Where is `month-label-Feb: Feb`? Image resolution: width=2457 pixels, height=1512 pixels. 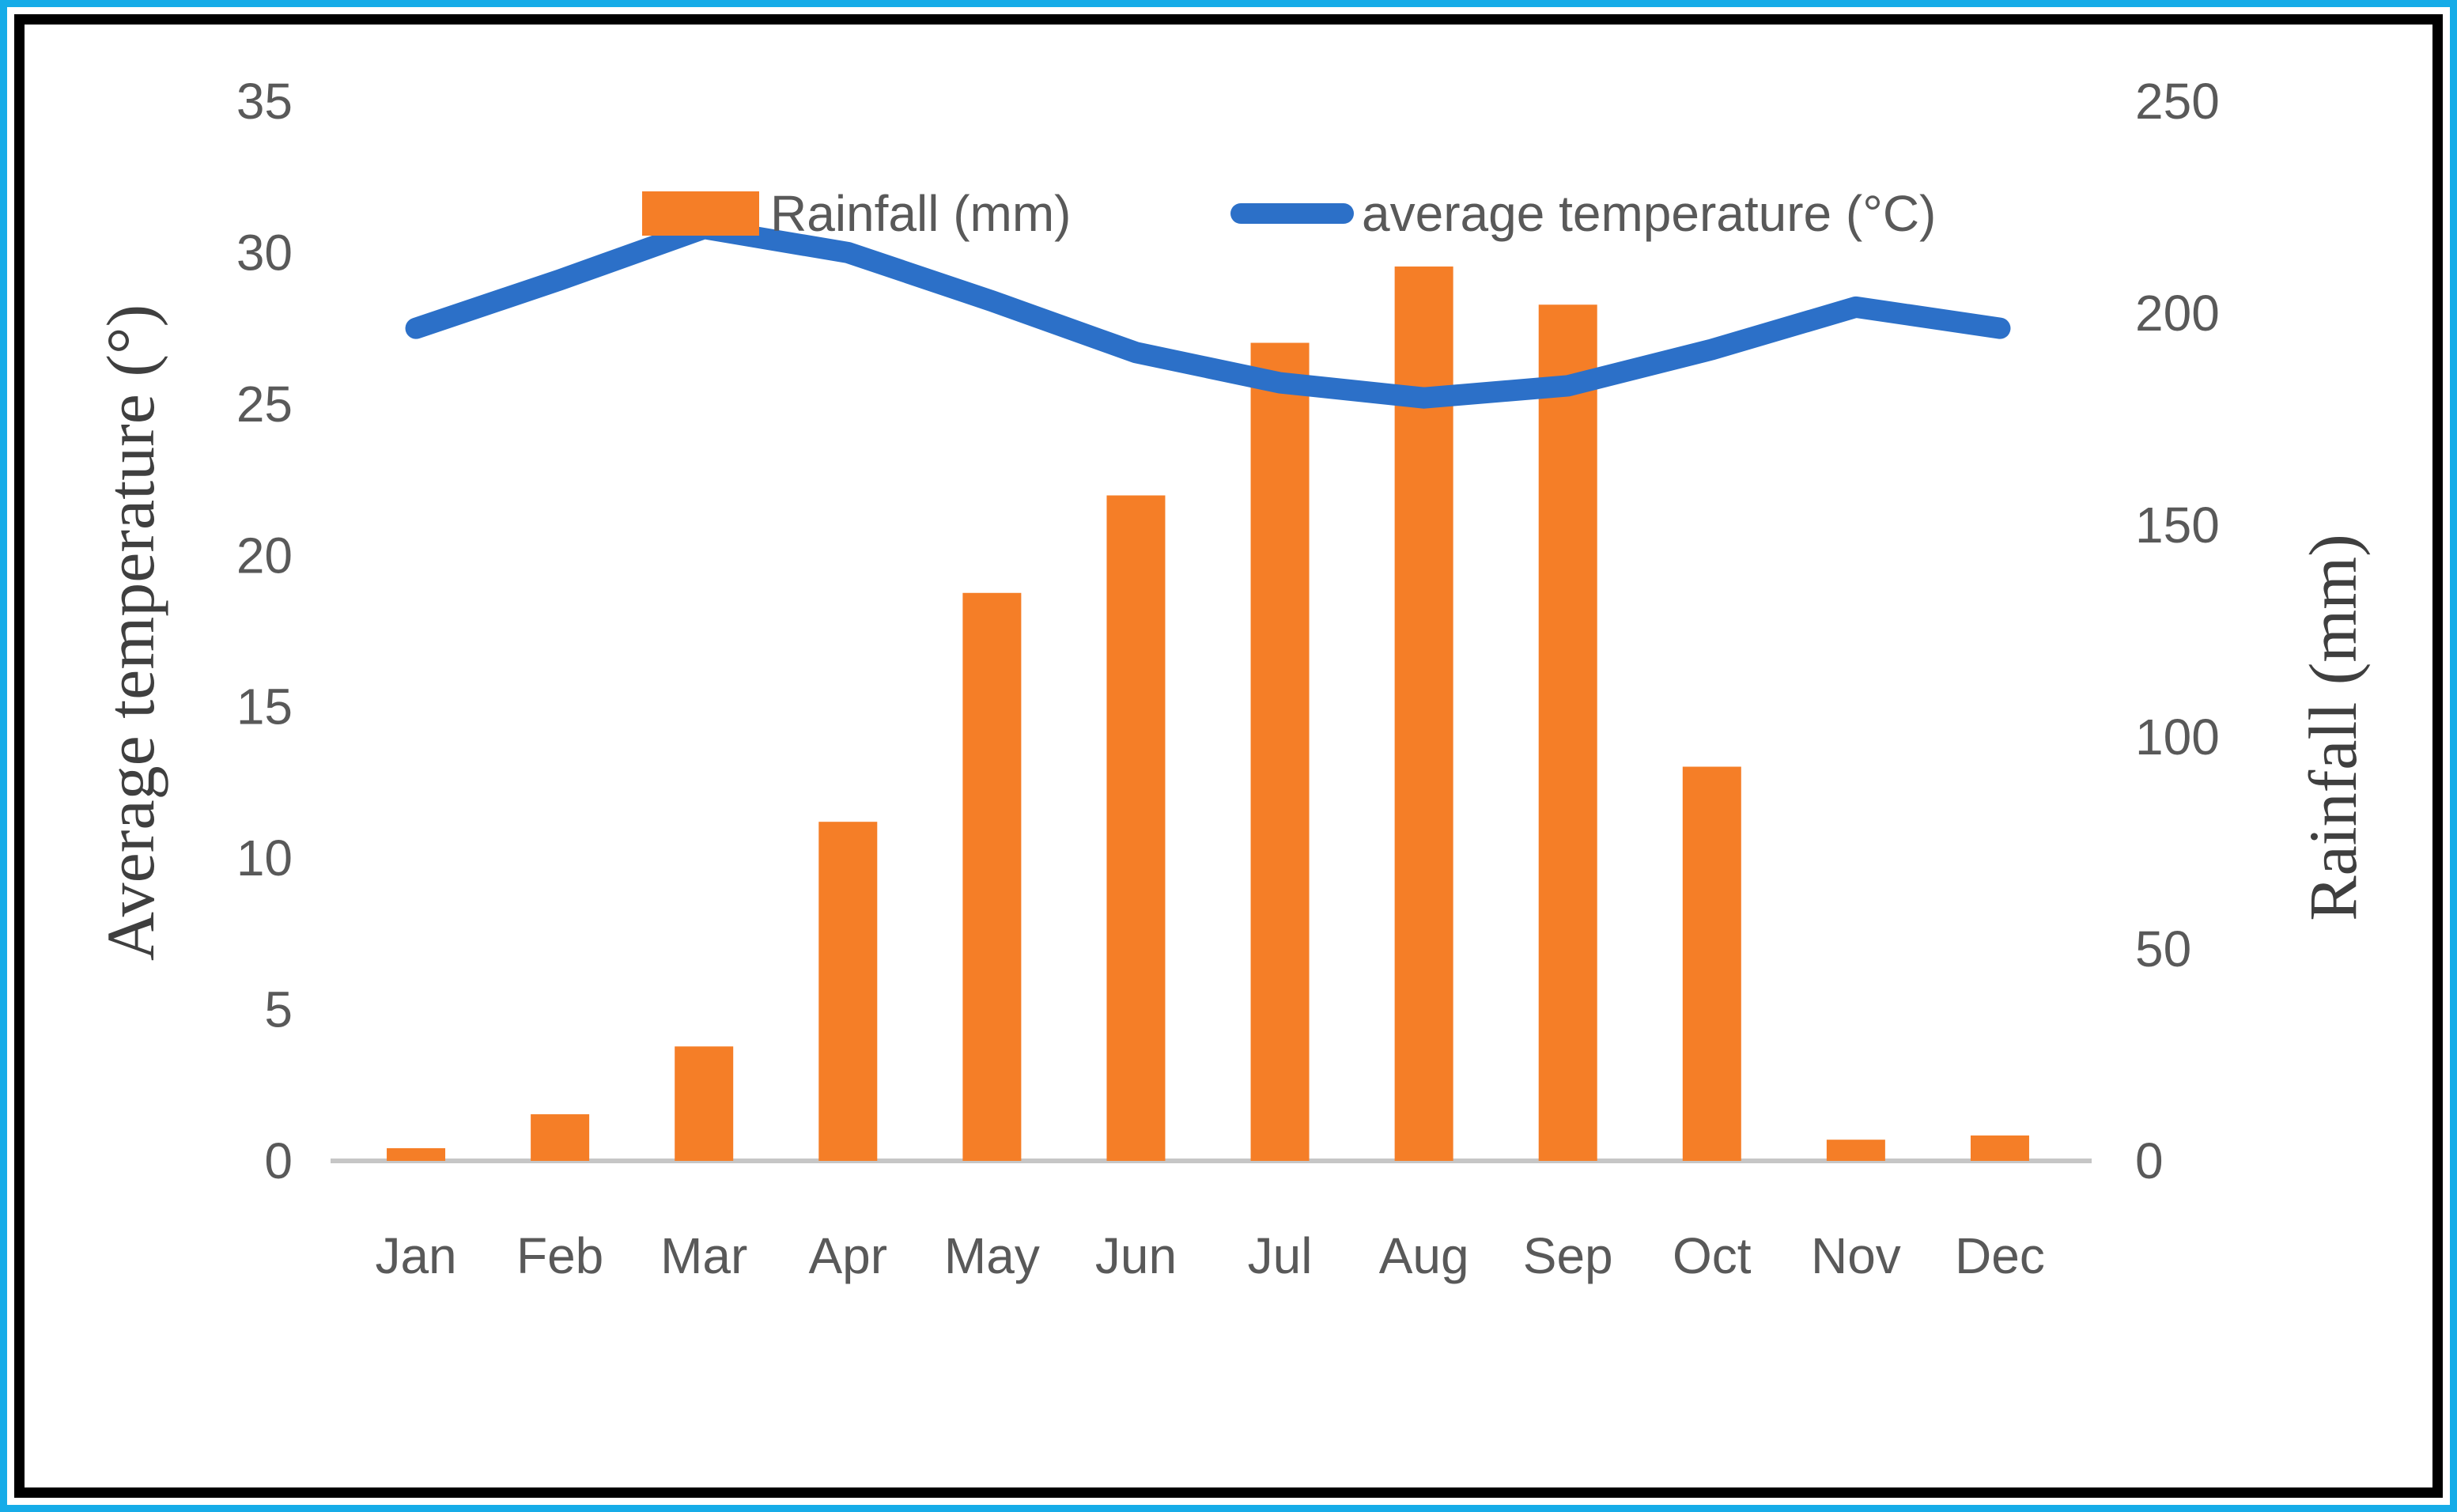
month-label-Feb: Feb is located at coordinates (560, 1256).